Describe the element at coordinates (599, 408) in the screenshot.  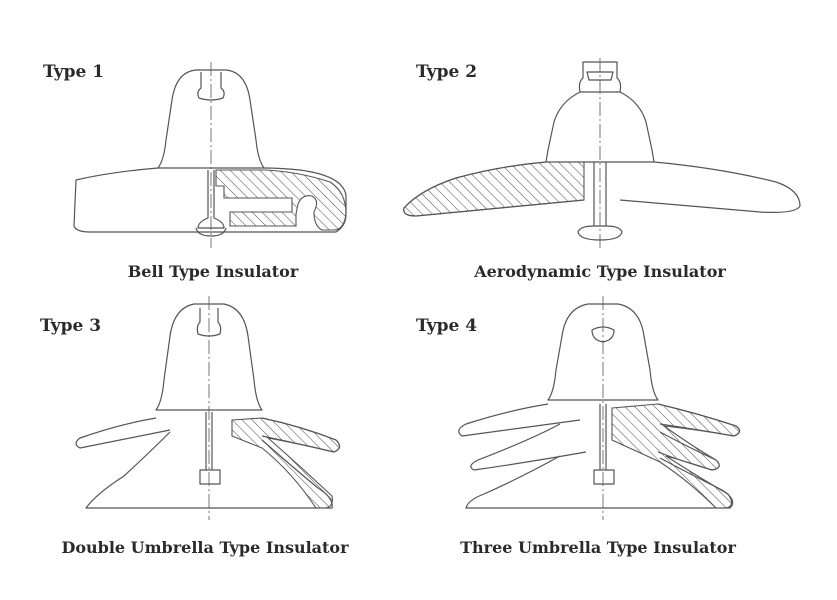
I see `three-umbrella-insulator-drawing` at that location.